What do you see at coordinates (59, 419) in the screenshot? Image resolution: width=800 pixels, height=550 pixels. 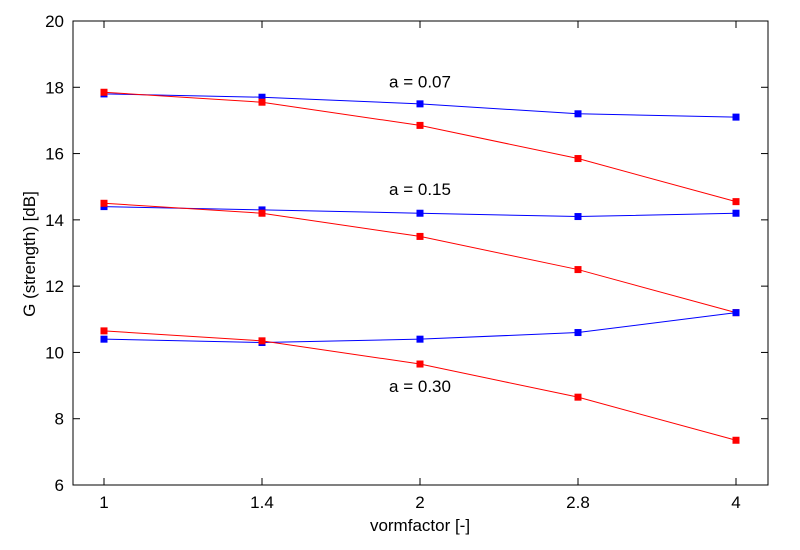 I see `y-tick-label: 8` at bounding box center [59, 419].